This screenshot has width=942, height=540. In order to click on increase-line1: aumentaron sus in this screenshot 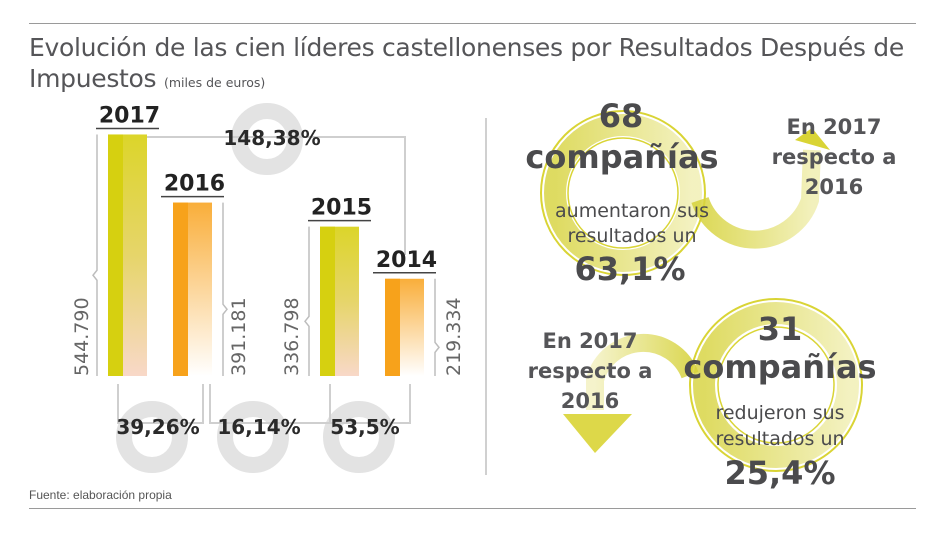, I will do `click(632, 211)`.